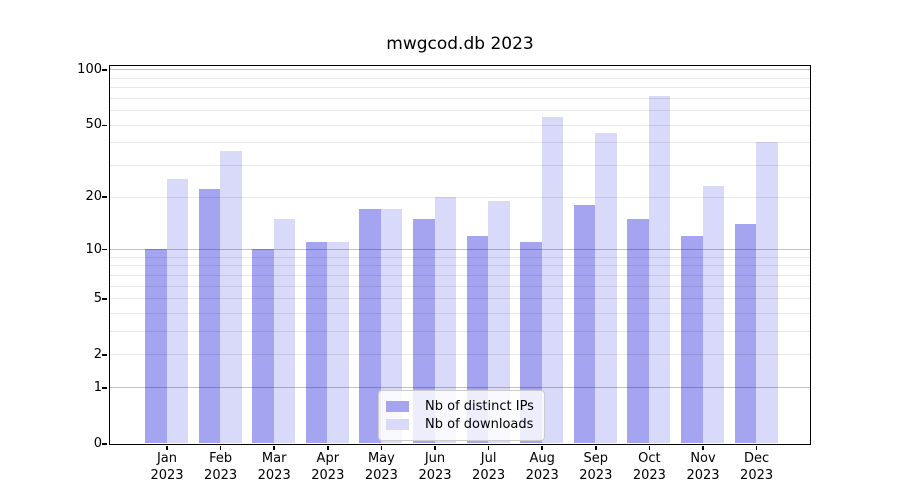 The height and width of the screenshot is (500, 900). What do you see at coordinates (93, 125) in the screenshot?
I see `y-tick-label: 50` at bounding box center [93, 125].